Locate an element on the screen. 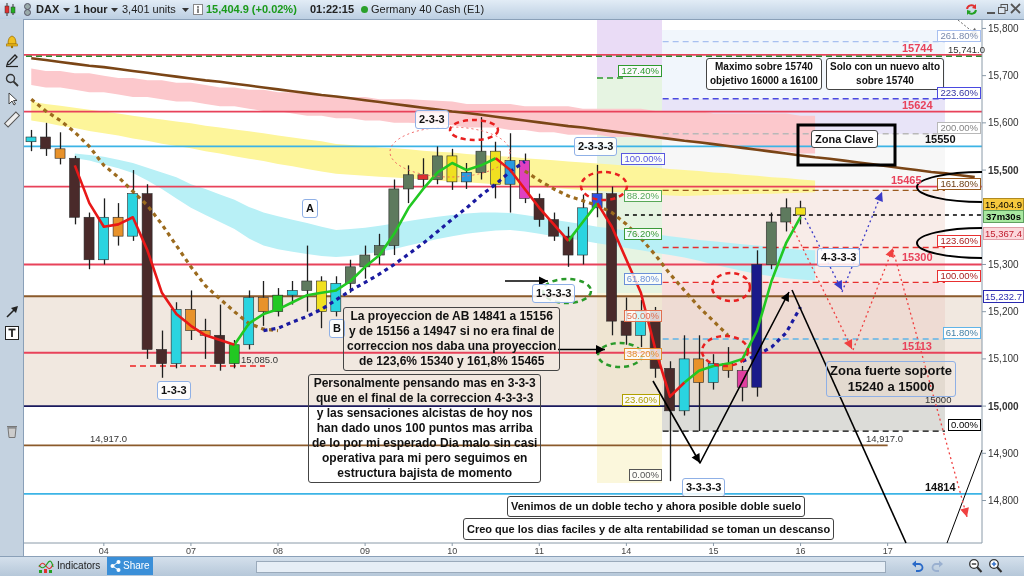  annotation: 50.00% is located at coordinates (642, 316).